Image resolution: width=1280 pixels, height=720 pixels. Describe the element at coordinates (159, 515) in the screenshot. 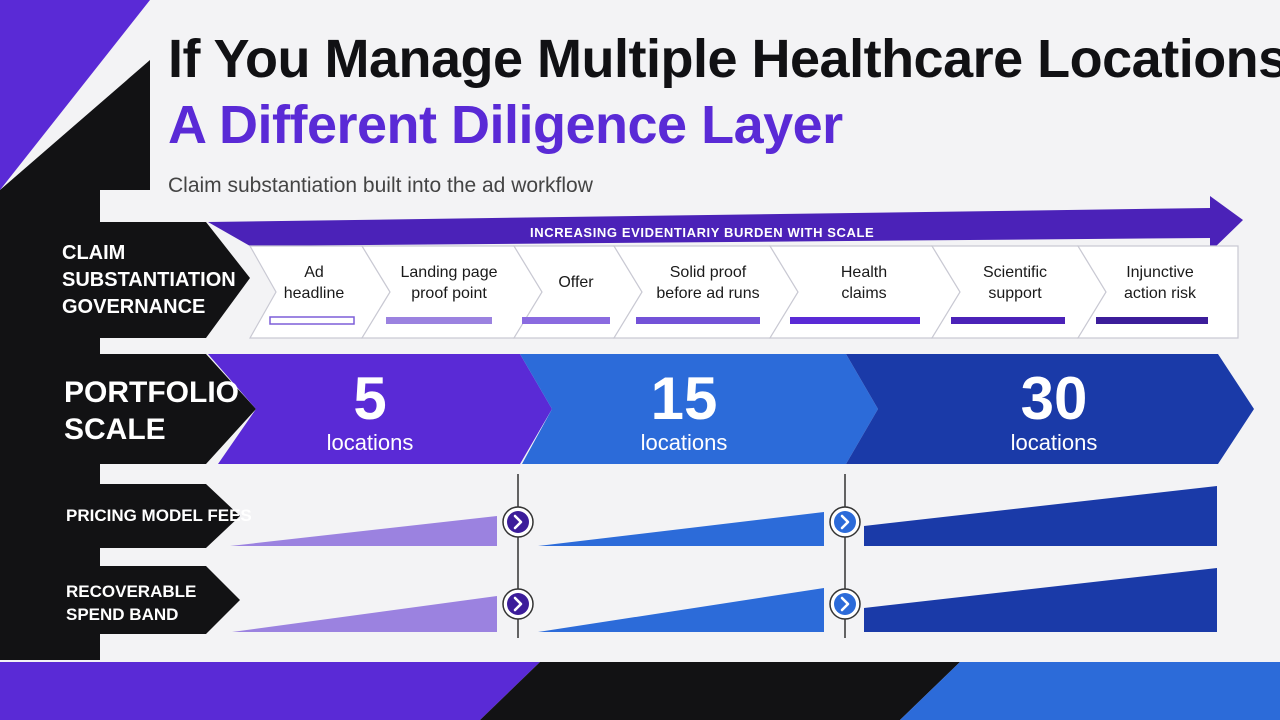

I see `fees-row-label: PRICING MODEL FEES` at that location.